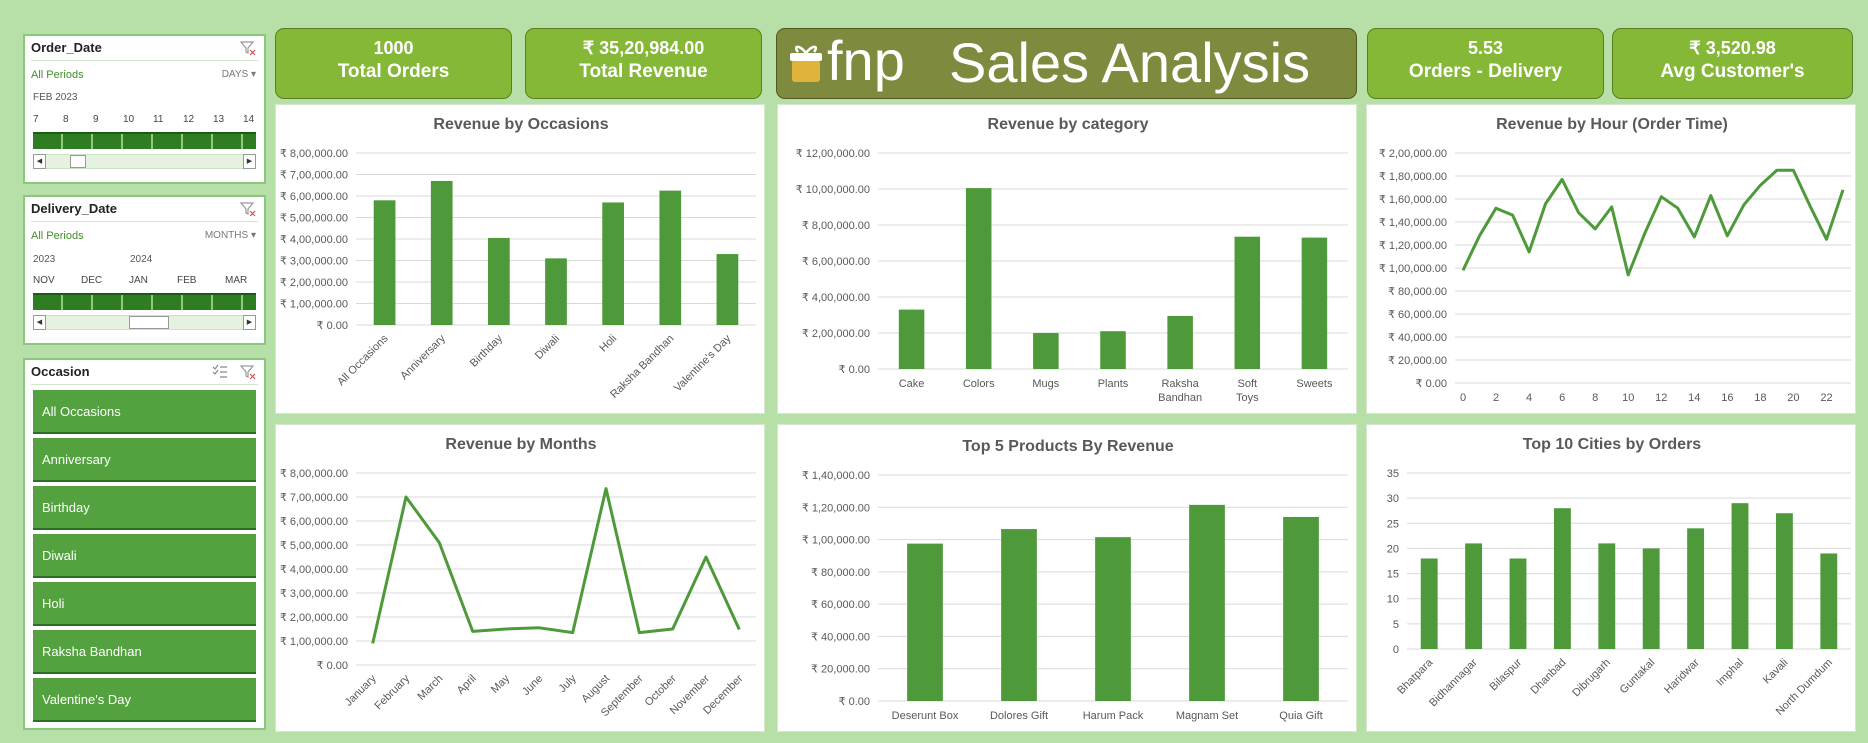 Image resolution: width=1868 pixels, height=743 pixels. What do you see at coordinates (230, 235) in the screenshot?
I see `time-level-dropdown: MONTHS ▾` at bounding box center [230, 235].